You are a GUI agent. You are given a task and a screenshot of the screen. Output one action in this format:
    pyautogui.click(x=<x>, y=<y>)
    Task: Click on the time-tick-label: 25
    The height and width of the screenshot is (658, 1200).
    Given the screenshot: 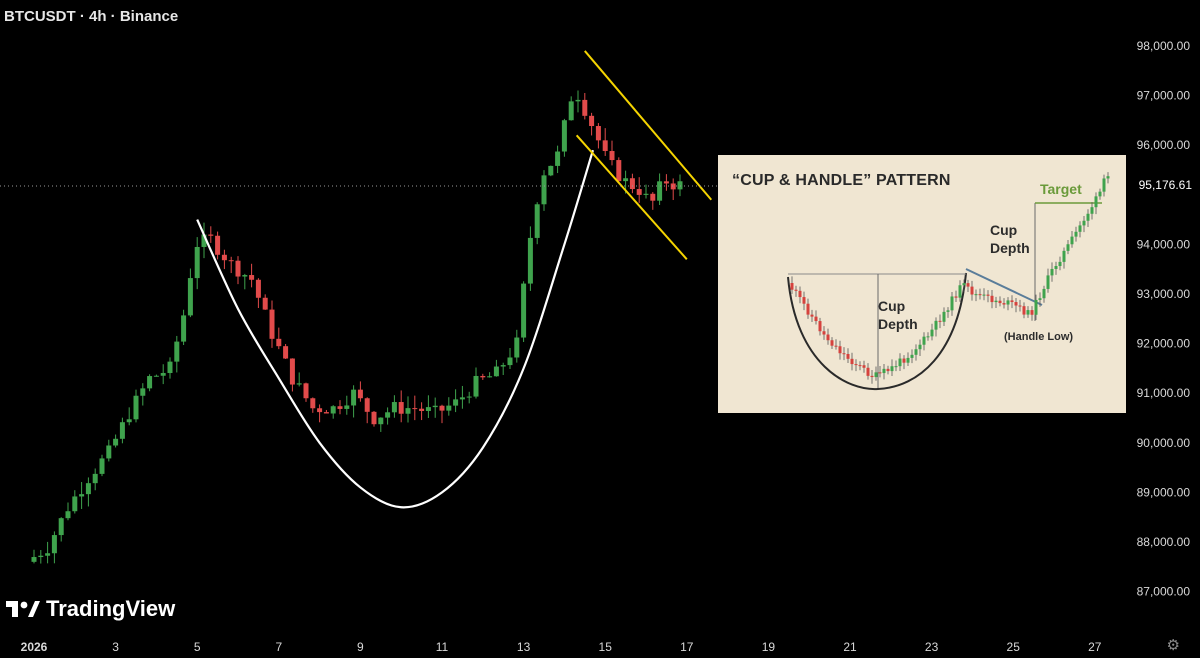 What is the action you would take?
    pyautogui.click(x=1014, y=647)
    